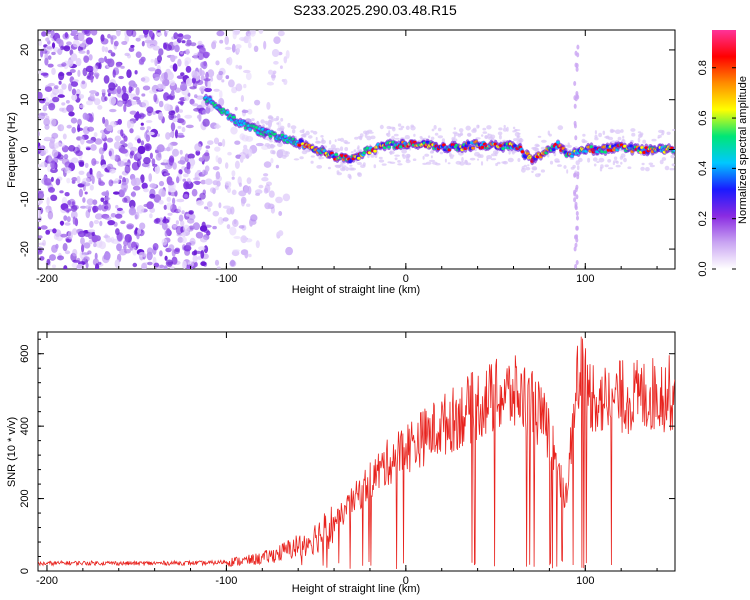  I want to click on colorbar-tick-label: 0.8, so click(703, 67).